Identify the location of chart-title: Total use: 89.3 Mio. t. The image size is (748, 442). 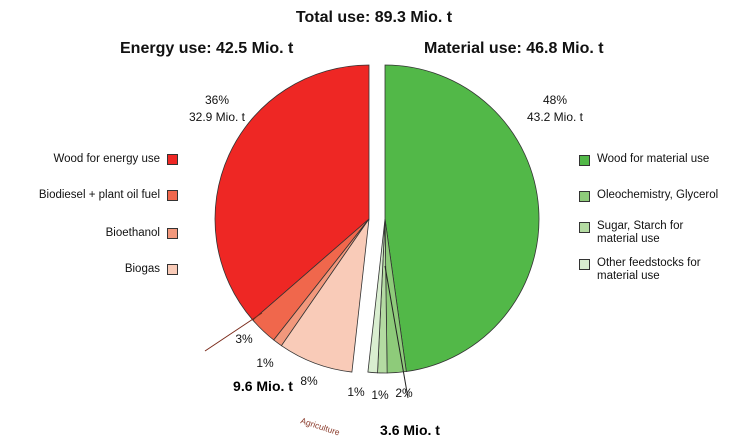
(374, 17).